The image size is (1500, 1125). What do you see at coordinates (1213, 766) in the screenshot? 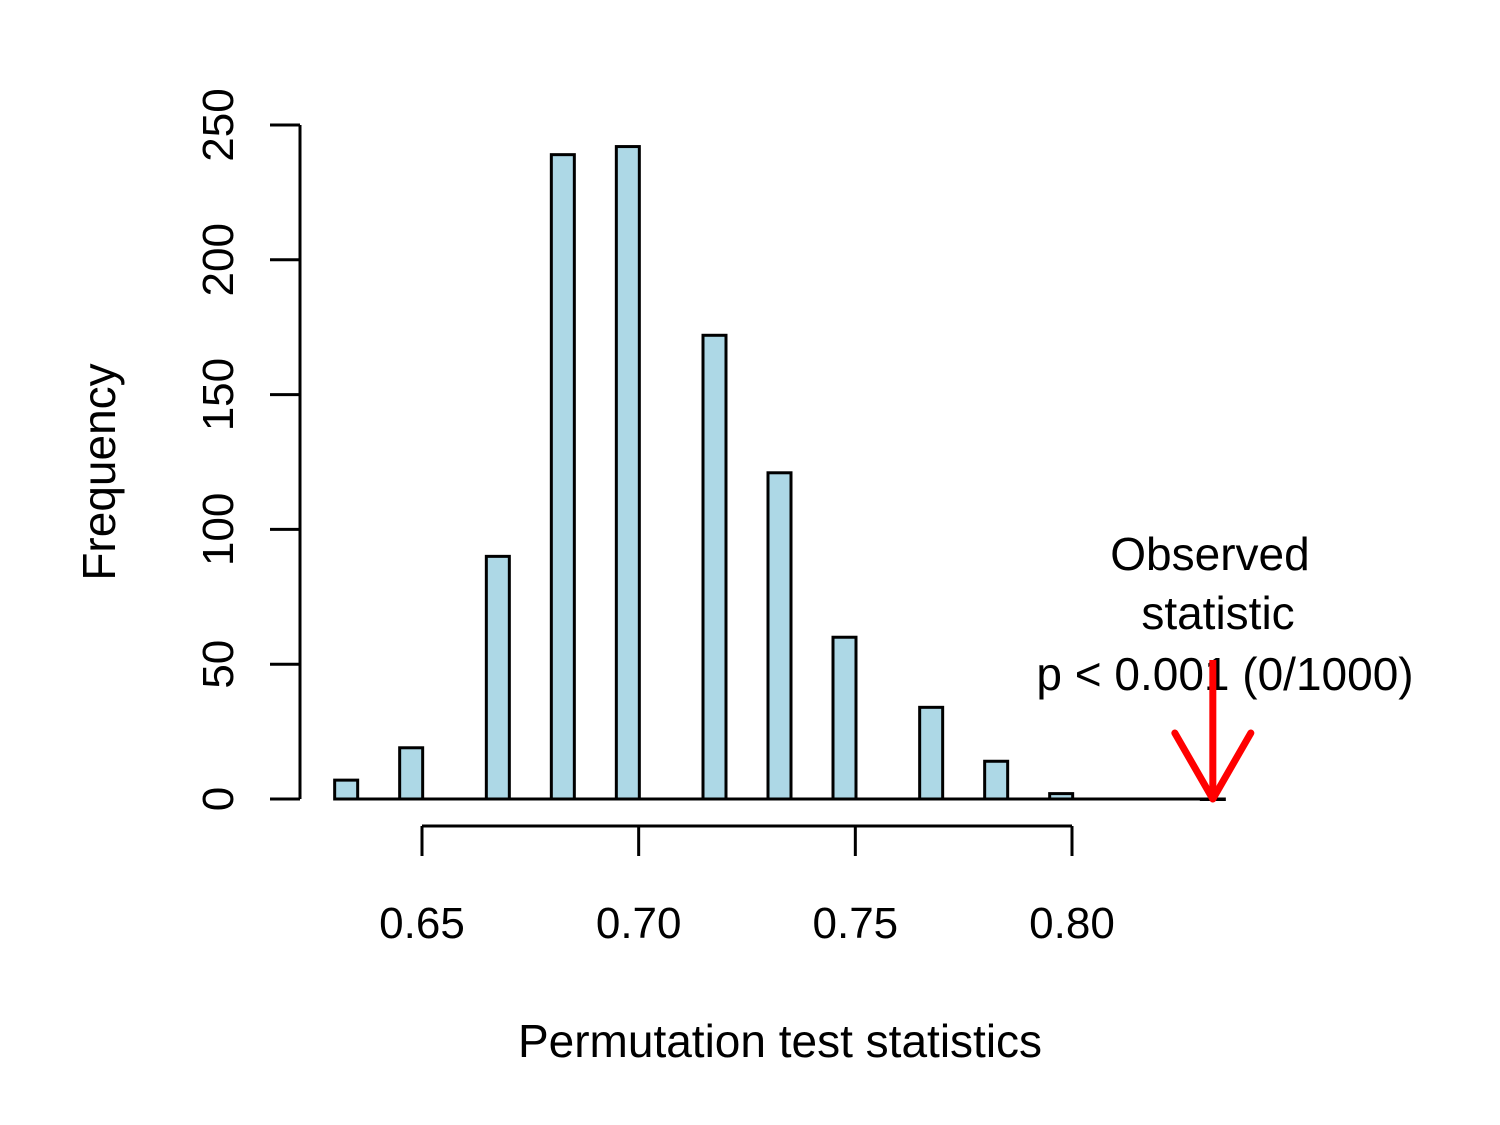
I see `arrow-head` at bounding box center [1213, 766].